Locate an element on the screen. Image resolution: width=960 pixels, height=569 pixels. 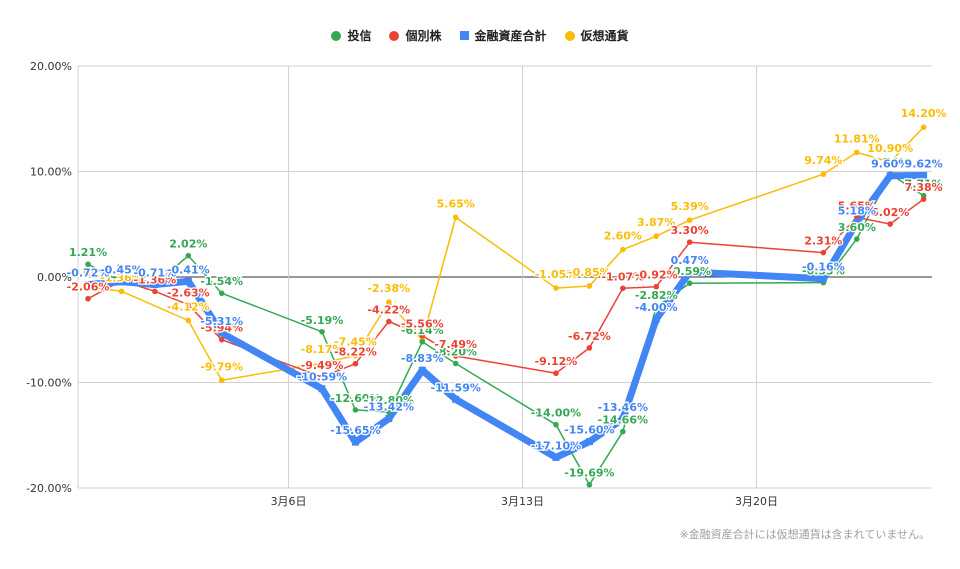
data-label-kinyu: -15.65% is located at coordinates (355, 430).